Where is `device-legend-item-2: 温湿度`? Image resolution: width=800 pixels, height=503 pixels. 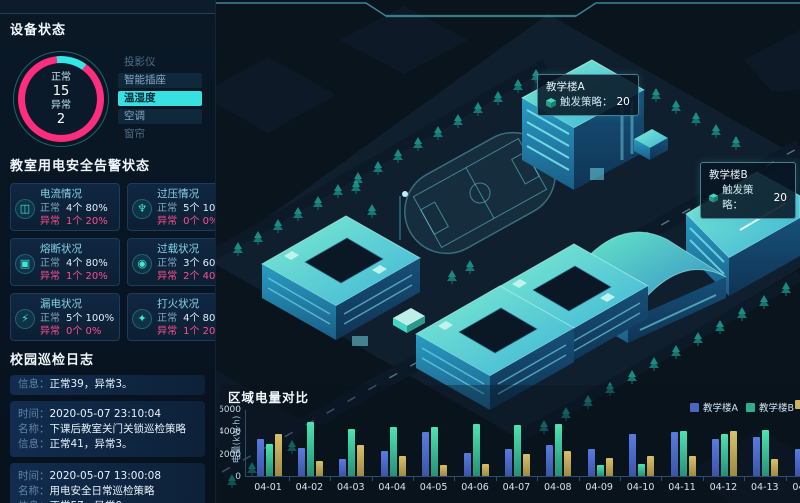
device-legend-item-2: 温湿度 is located at coordinates (160, 98).